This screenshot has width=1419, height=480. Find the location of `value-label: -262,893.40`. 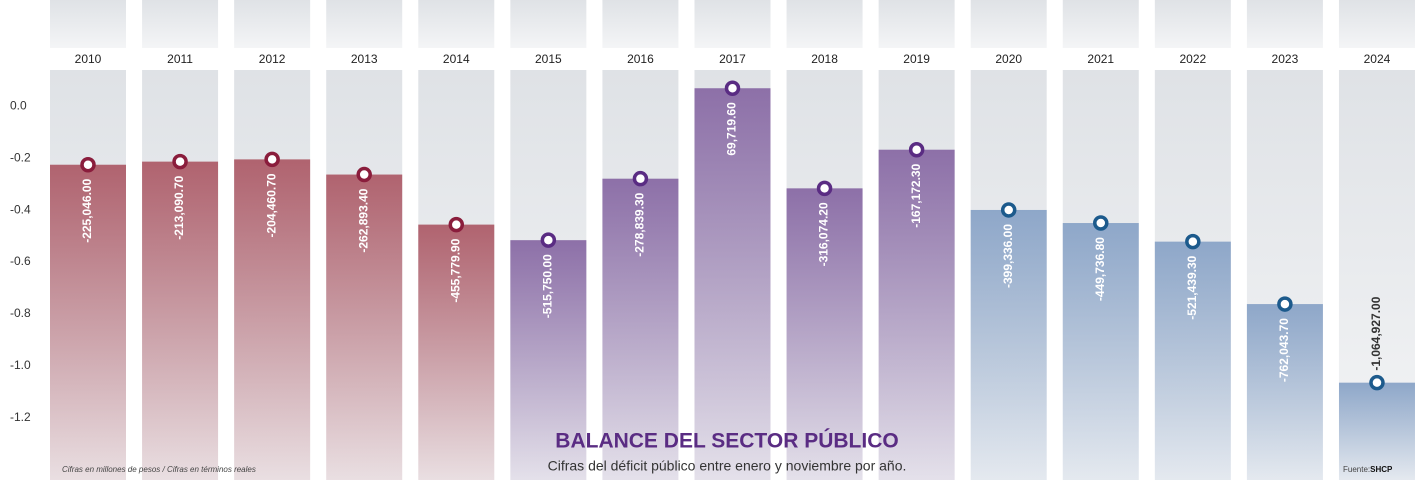

value-label: -262,893.40 is located at coordinates (363, 220).